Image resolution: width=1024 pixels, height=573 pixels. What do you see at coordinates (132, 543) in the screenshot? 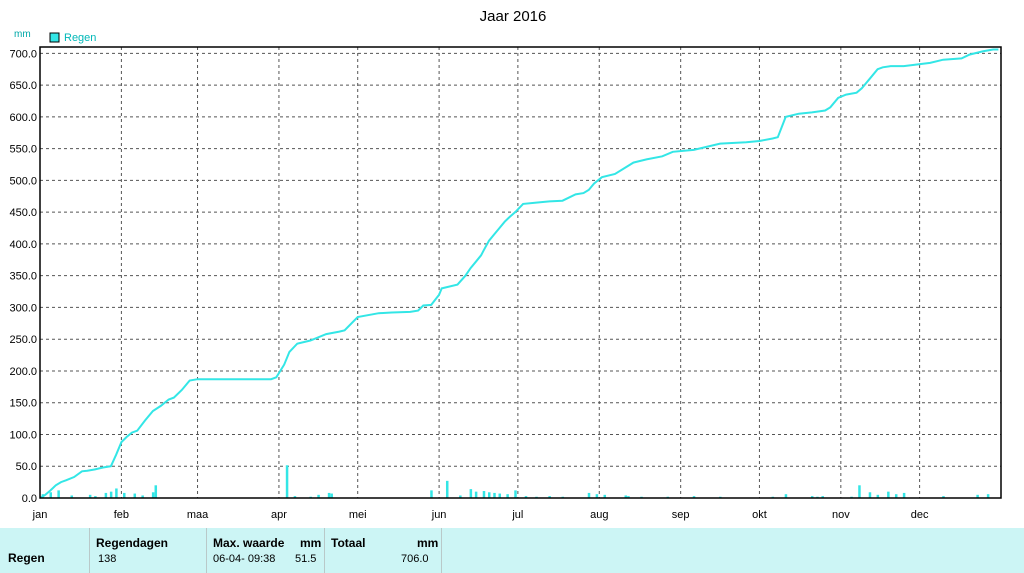
I see `regendagen-header: Regendagen` at bounding box center [132, 543].